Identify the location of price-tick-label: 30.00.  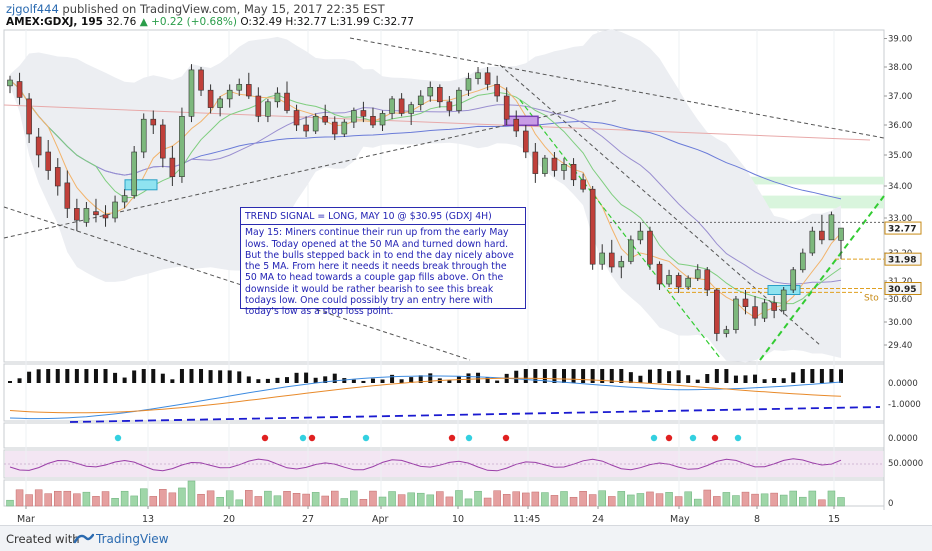
(900, 323).